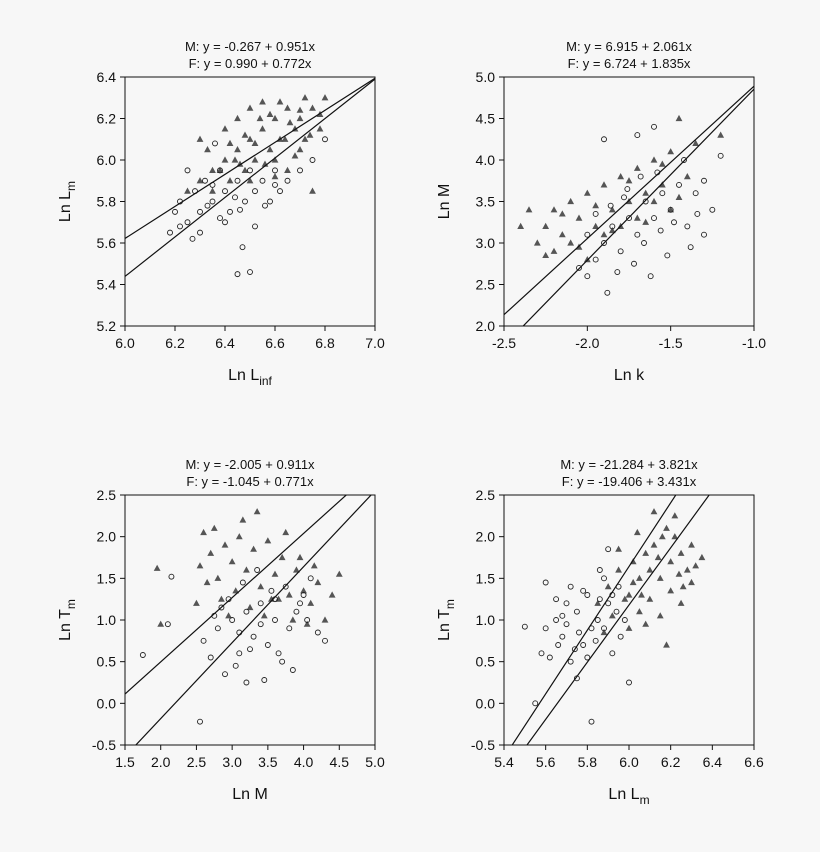 The width and height of the screenshot is (820, 852). I want to click on y-tick-label: 4.0, so click(486, 160).